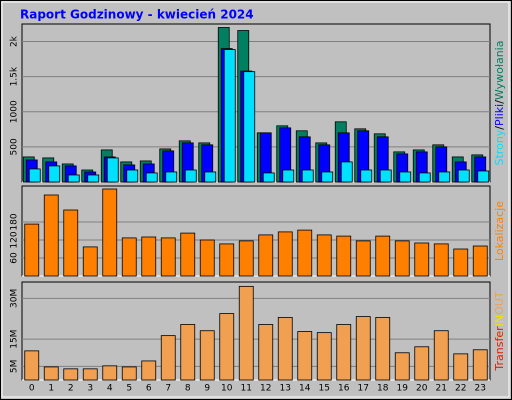 This screenshot has height=400, width=512. I want to click on x-tick-label: 11, so click(246, 389).